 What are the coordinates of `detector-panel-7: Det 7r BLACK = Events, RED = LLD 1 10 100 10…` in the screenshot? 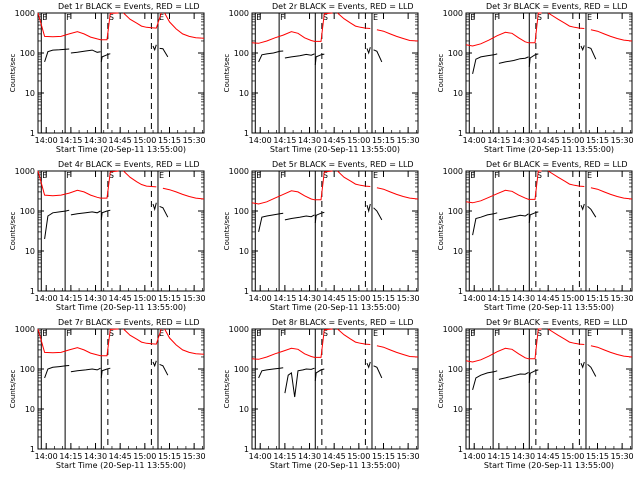 It's located at (107, 394).